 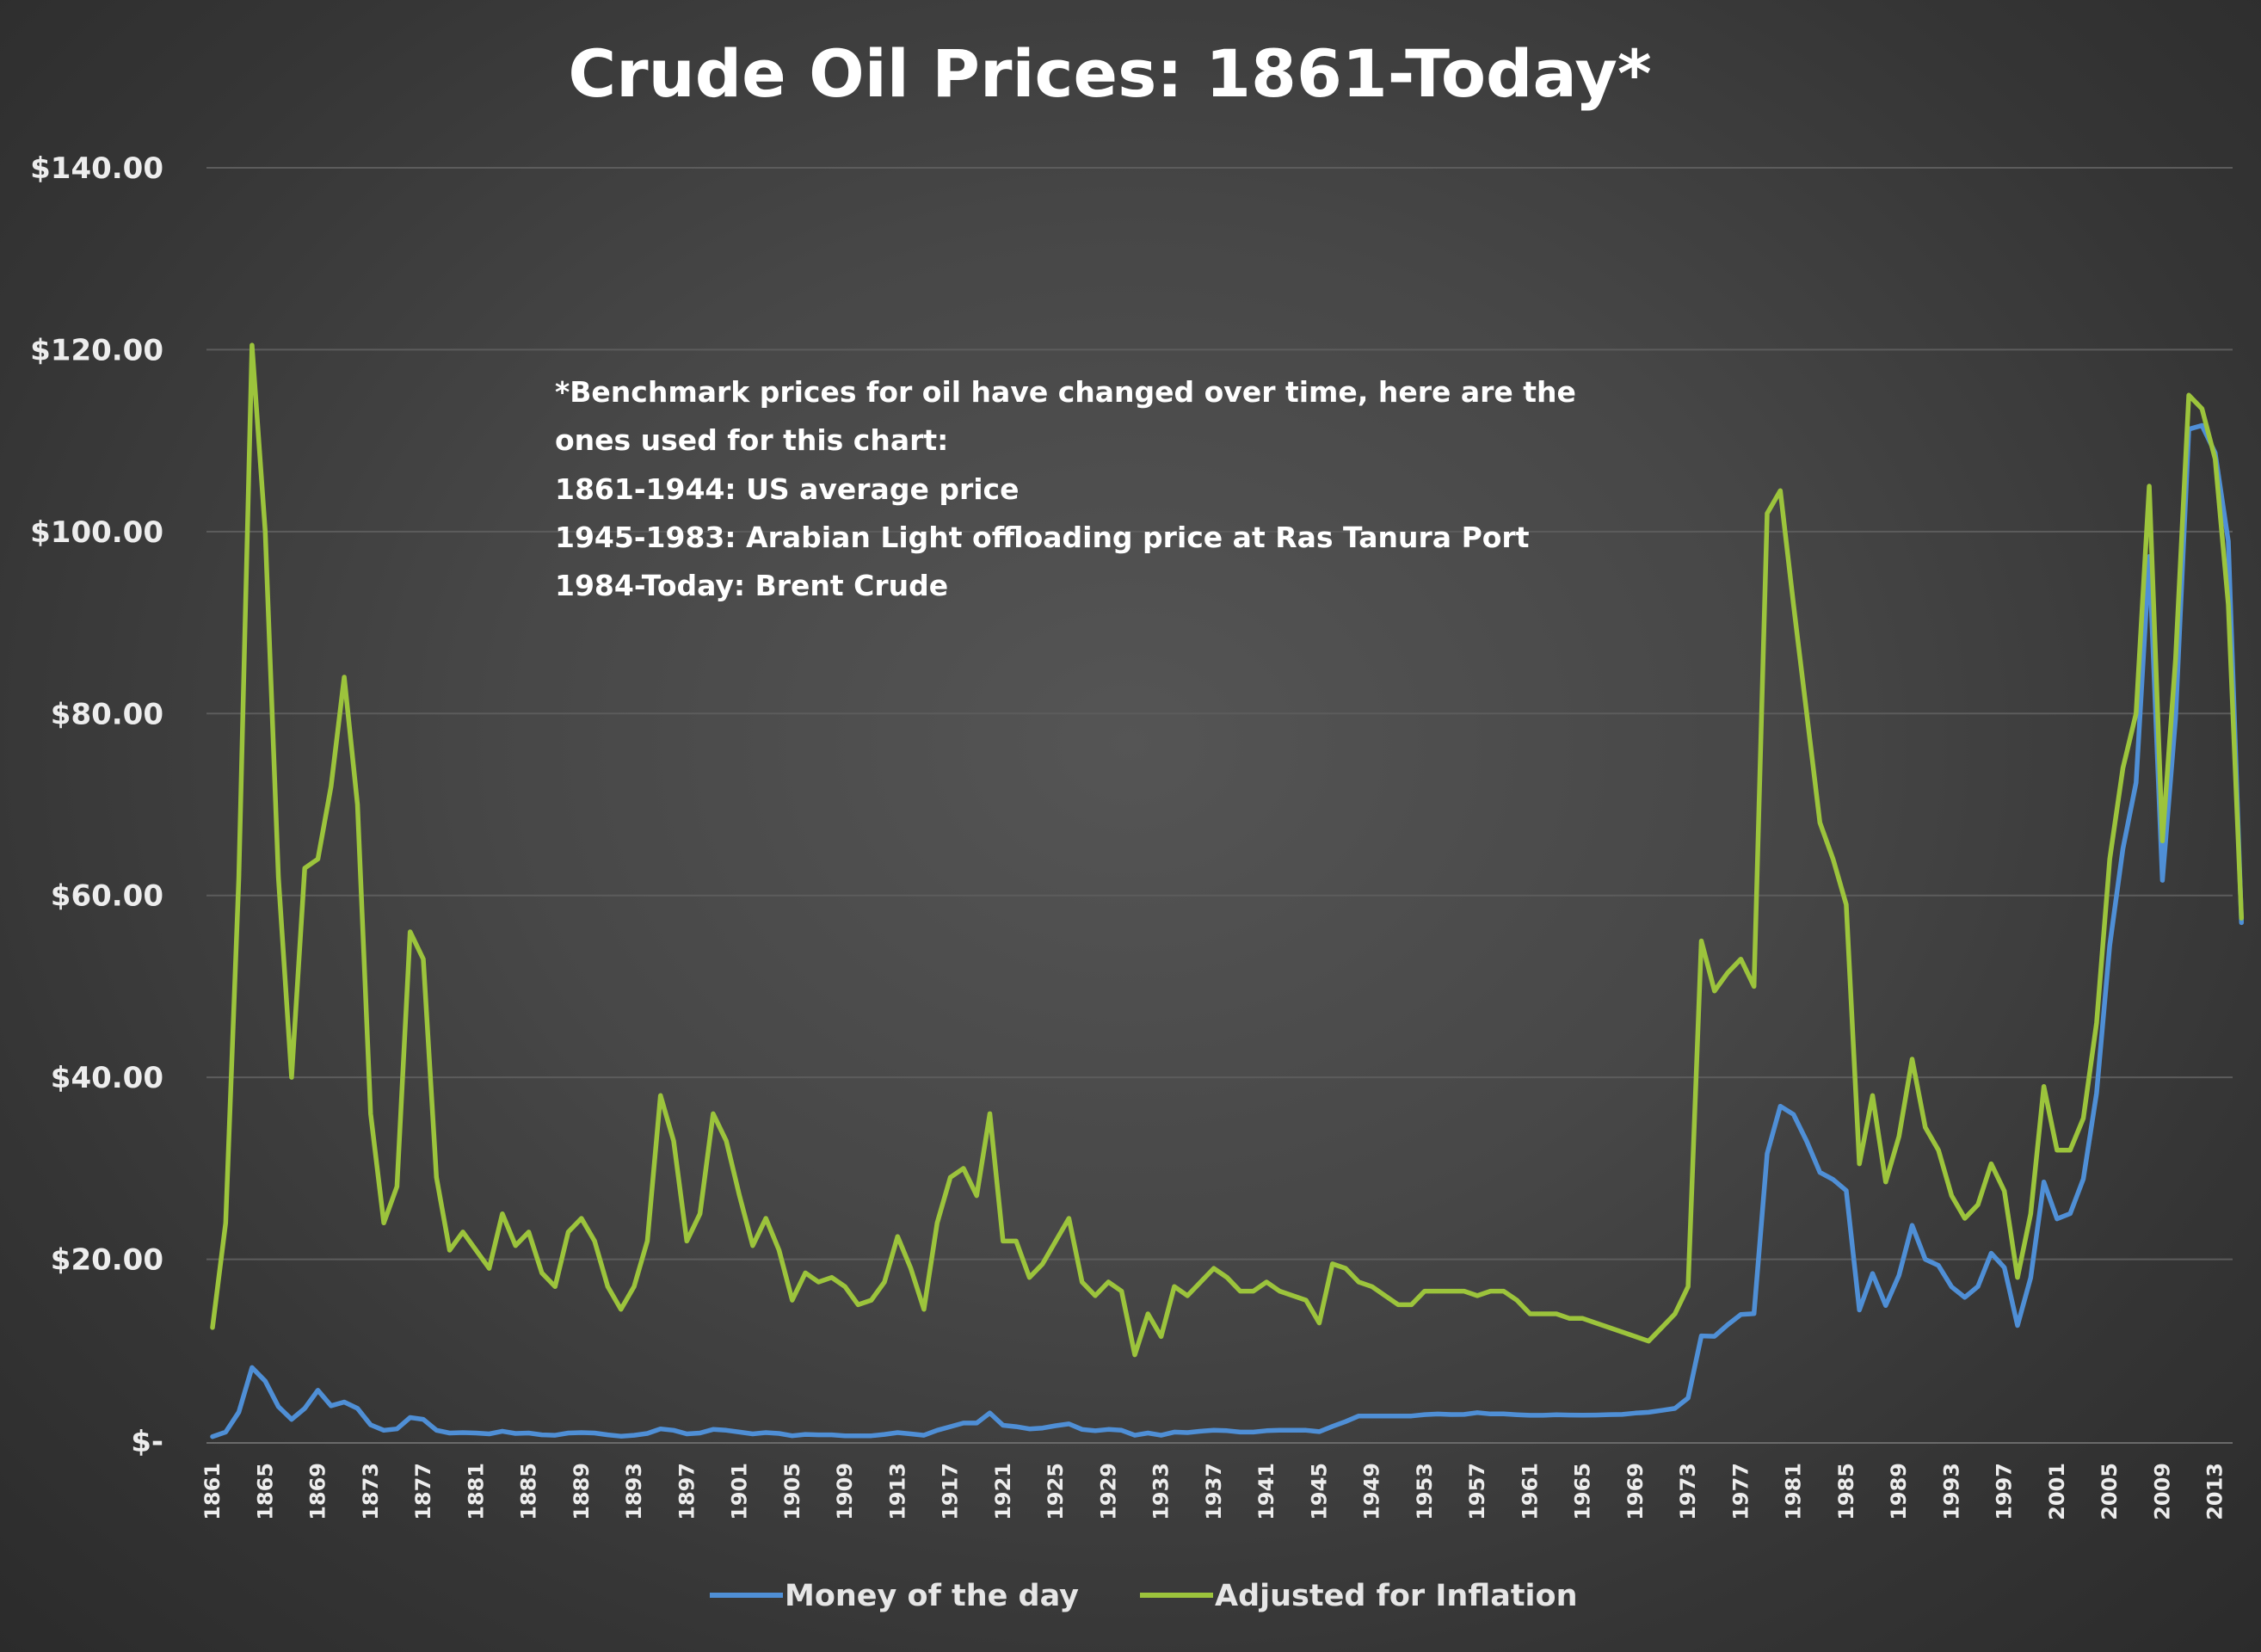 I want to click on x-tick-label: 1981, so click(x=1794, y=1491).